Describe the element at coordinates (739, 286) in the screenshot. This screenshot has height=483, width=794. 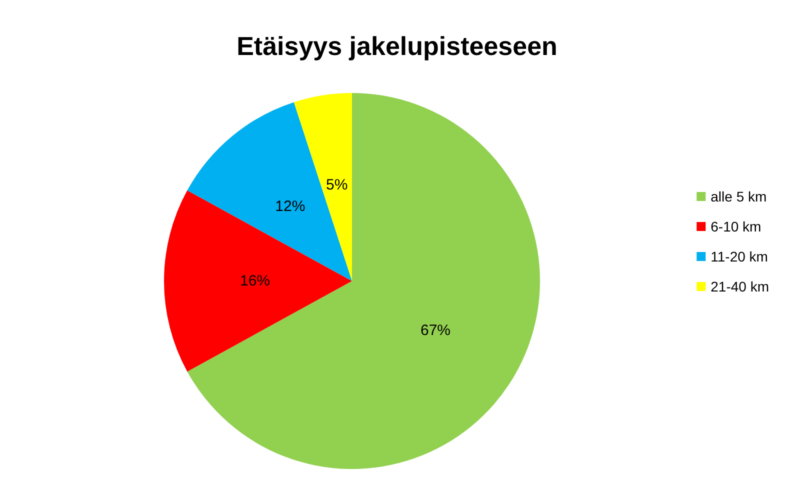
I see `legend-label: 21-40 km` at that location.